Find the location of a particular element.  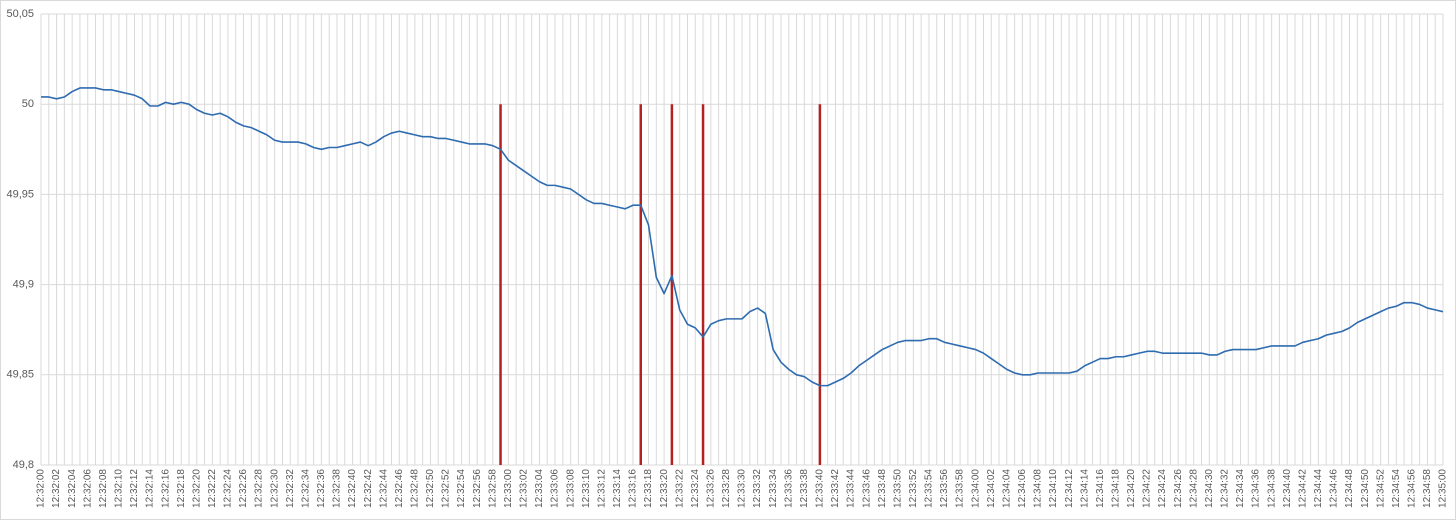

x-tick-label: 12:32:58 is located at coordinates (492, 488).